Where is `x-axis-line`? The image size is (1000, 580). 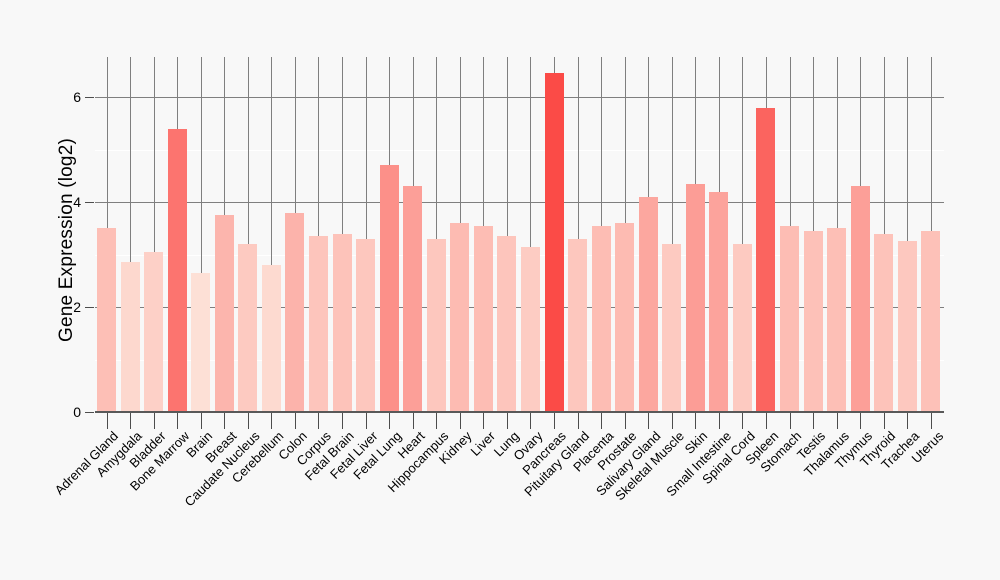
x-axis-line is located at coordinates (519, 412).